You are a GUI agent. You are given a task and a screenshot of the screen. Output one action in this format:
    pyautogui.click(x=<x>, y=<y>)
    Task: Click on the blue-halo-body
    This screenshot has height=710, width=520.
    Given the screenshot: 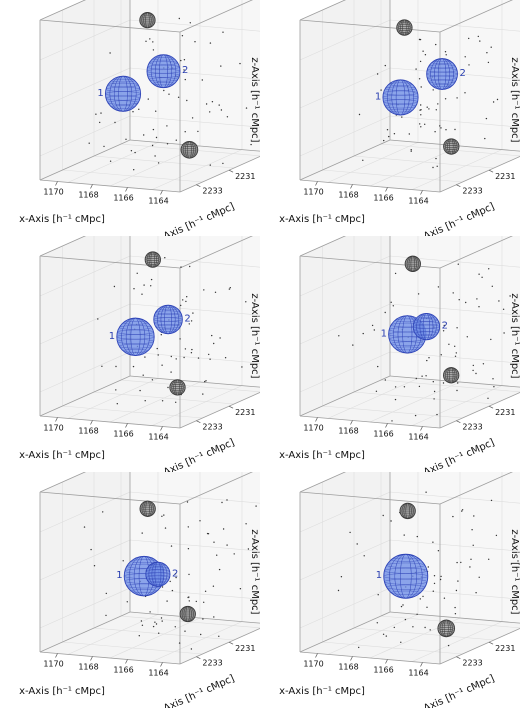 What is the action you would take?
    pyautogui.click(x=135, y=336)
    